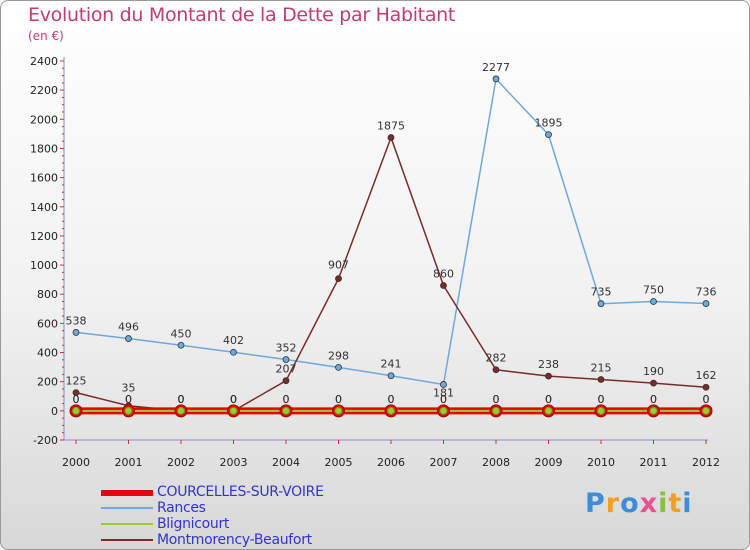 Image resolution: width=750 pixels, height=550 pixels. Describe the element at coordinates (601, 292) in the screenshot. I see `data-label: 735` at that location.